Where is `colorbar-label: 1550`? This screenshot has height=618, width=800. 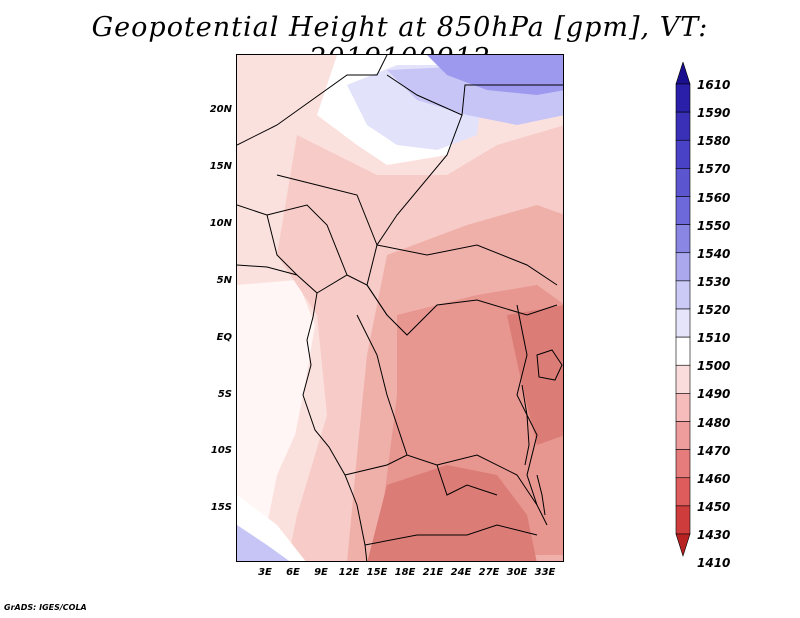
colorbar-label: 1550 is located at coordinates (714, 225).